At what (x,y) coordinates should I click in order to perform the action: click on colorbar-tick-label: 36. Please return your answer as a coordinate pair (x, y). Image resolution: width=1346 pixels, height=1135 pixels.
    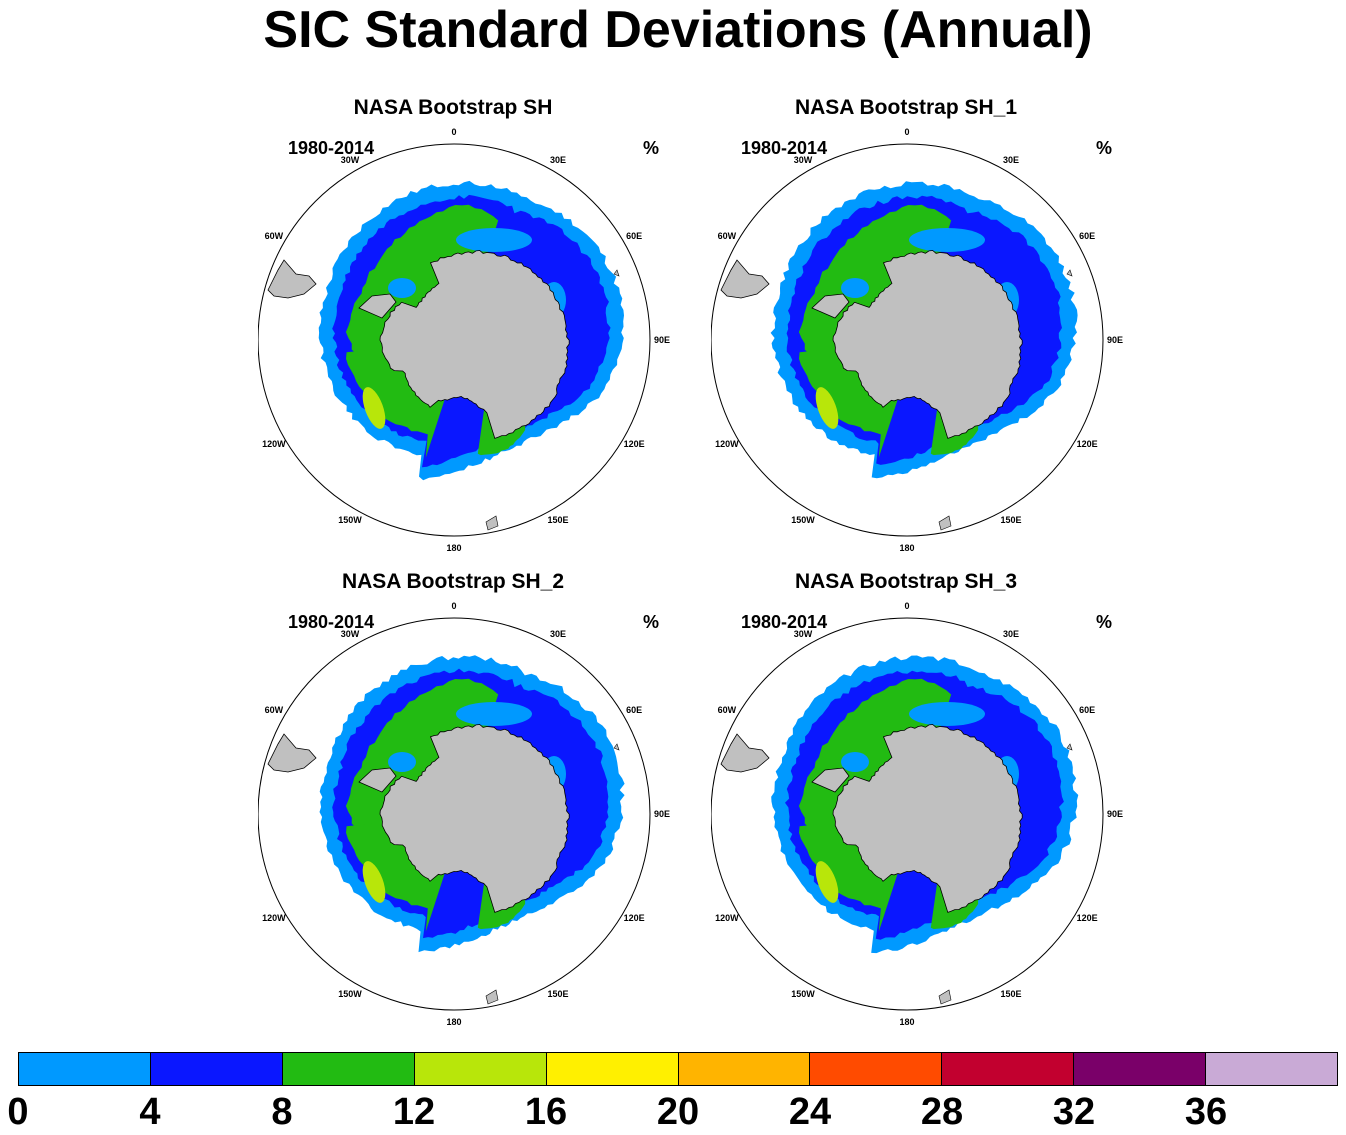
    Looking at the image, I should click on (1206, 1112).